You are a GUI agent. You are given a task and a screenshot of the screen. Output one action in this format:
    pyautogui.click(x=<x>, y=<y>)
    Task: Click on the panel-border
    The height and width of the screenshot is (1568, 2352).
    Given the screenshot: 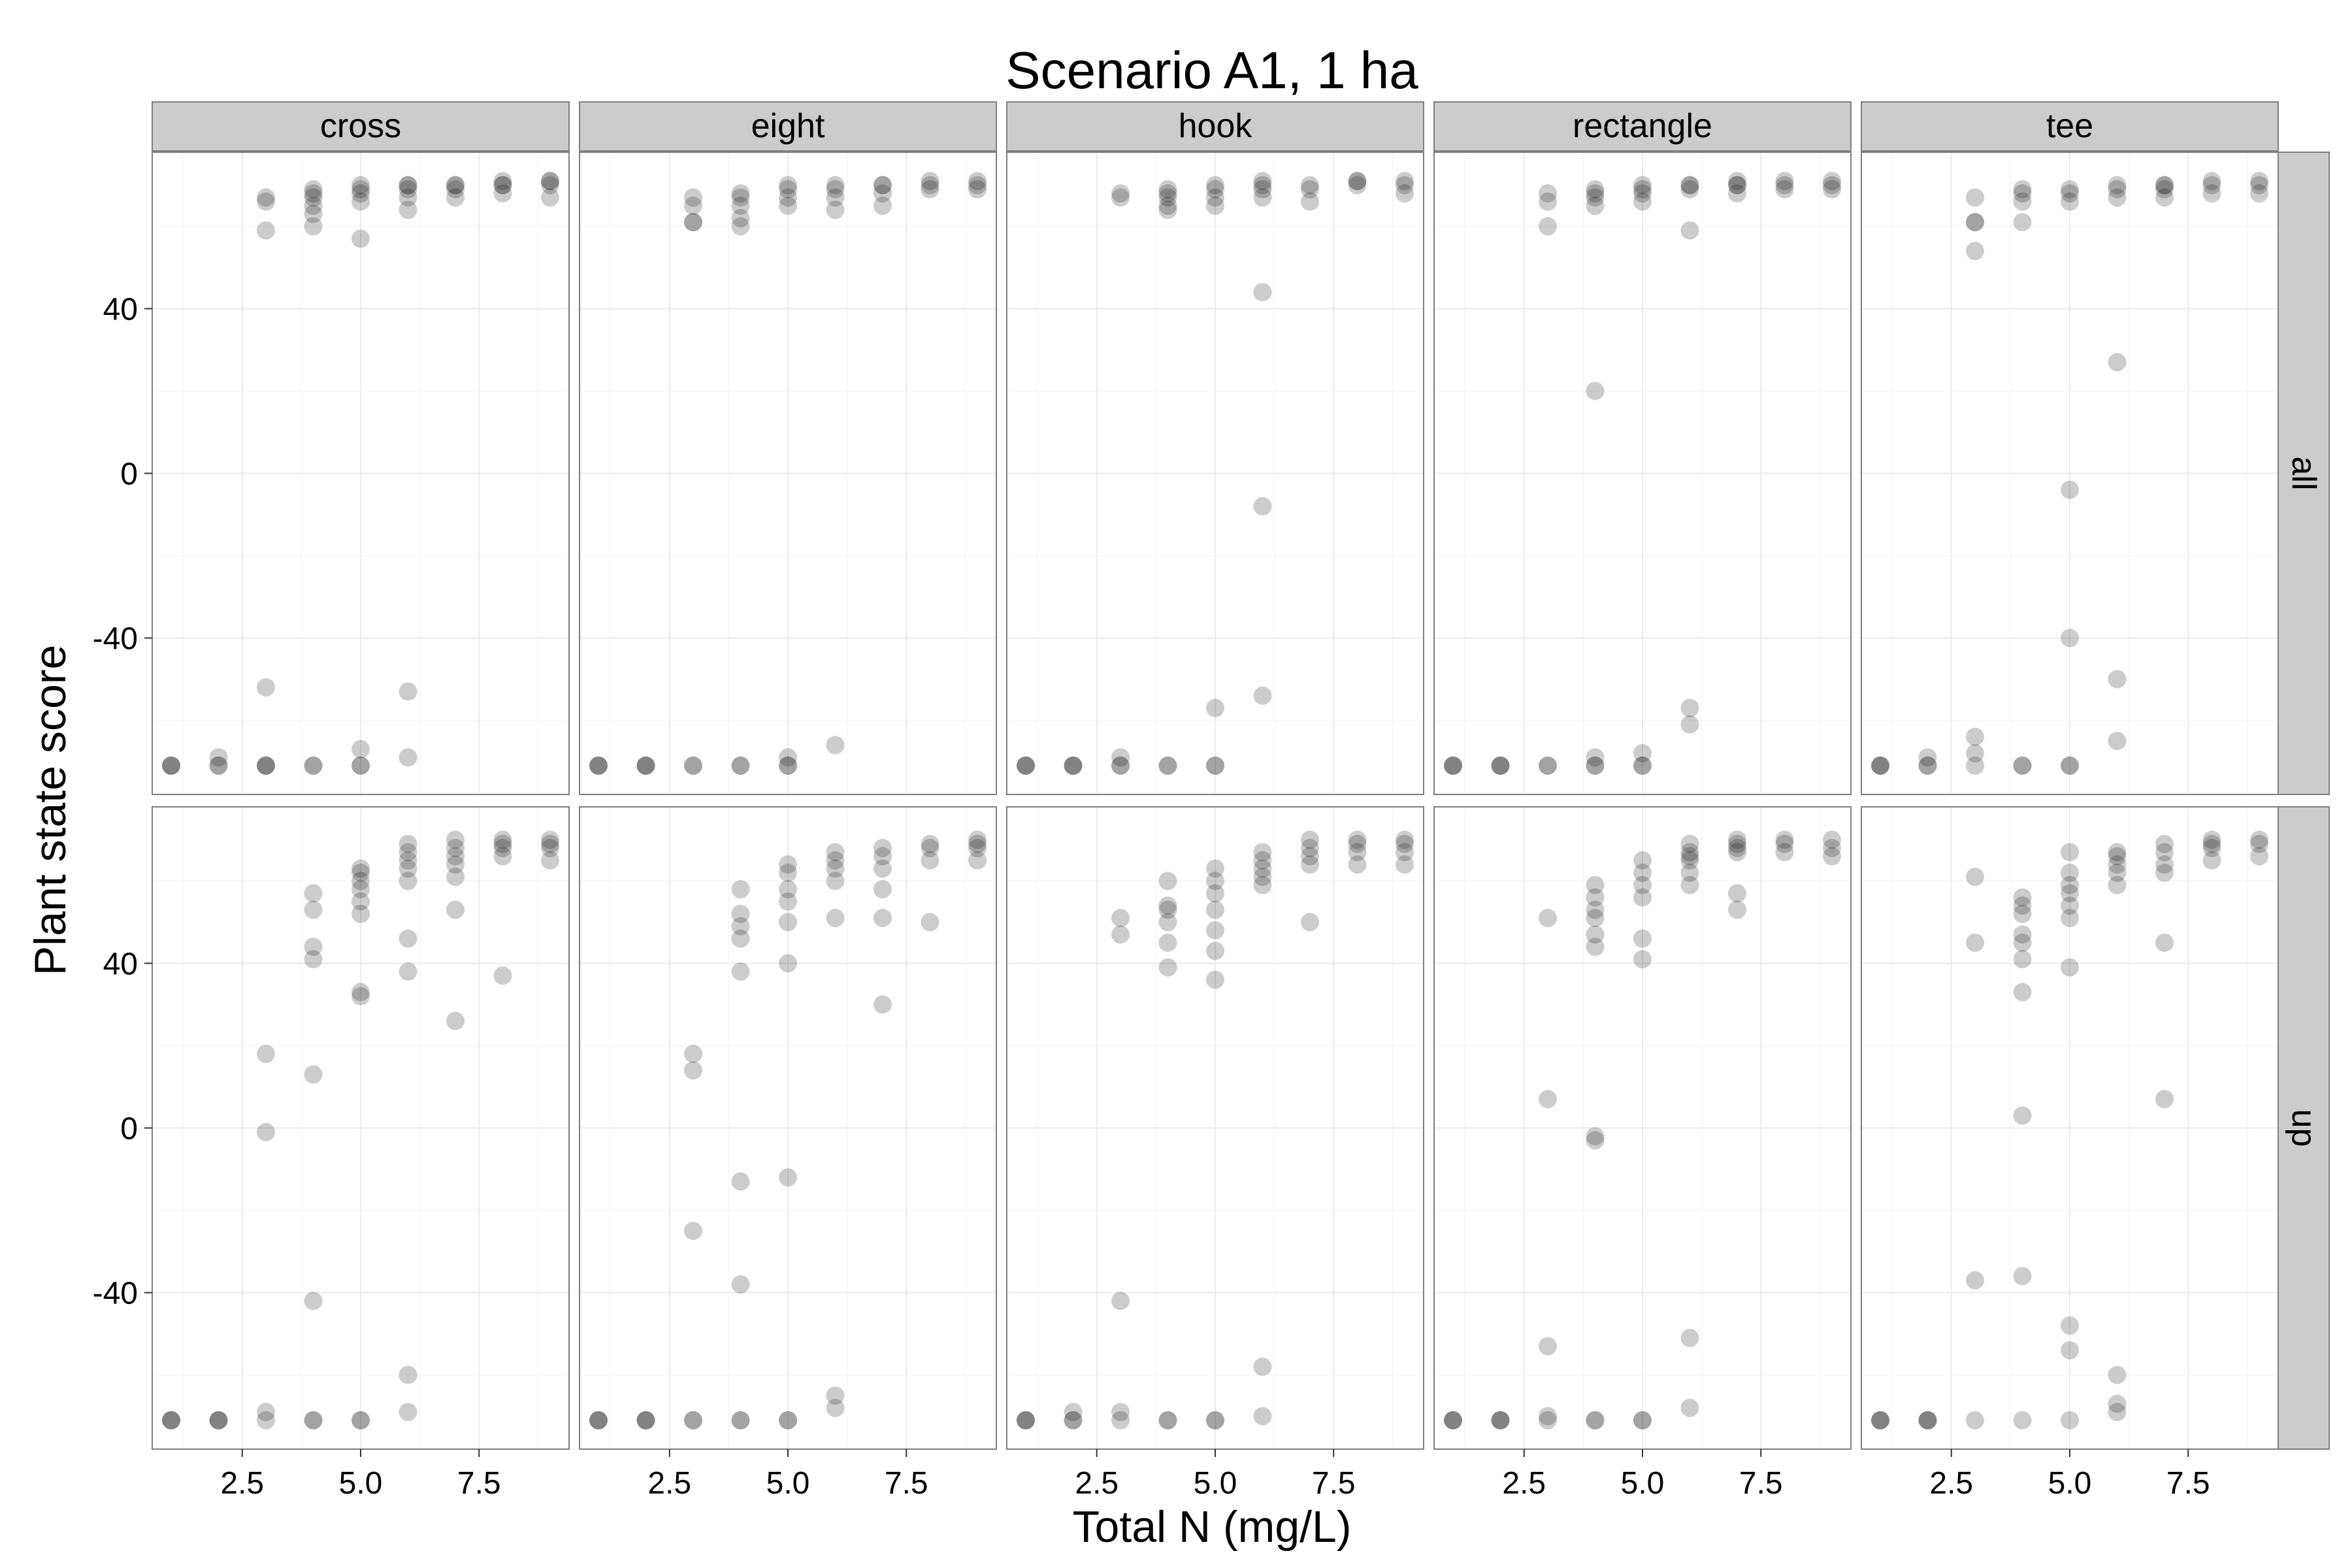 What is the action you would take?
    pyautogui.click(x=1215, y=473)
    